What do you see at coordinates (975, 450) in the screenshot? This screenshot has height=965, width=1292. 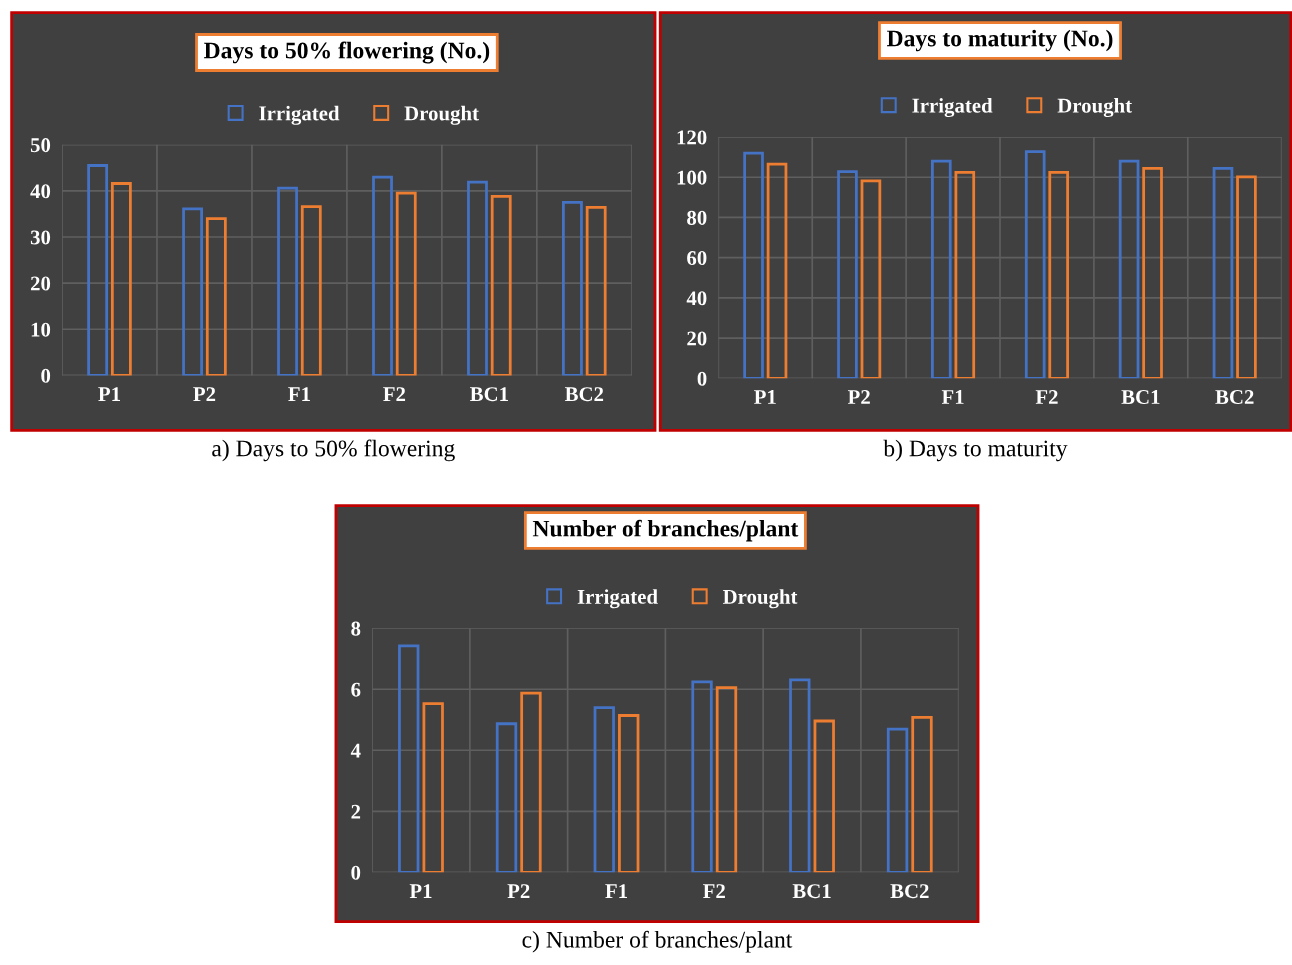 I see `text: b) Days to maturity` at bounding box center [975, 450].